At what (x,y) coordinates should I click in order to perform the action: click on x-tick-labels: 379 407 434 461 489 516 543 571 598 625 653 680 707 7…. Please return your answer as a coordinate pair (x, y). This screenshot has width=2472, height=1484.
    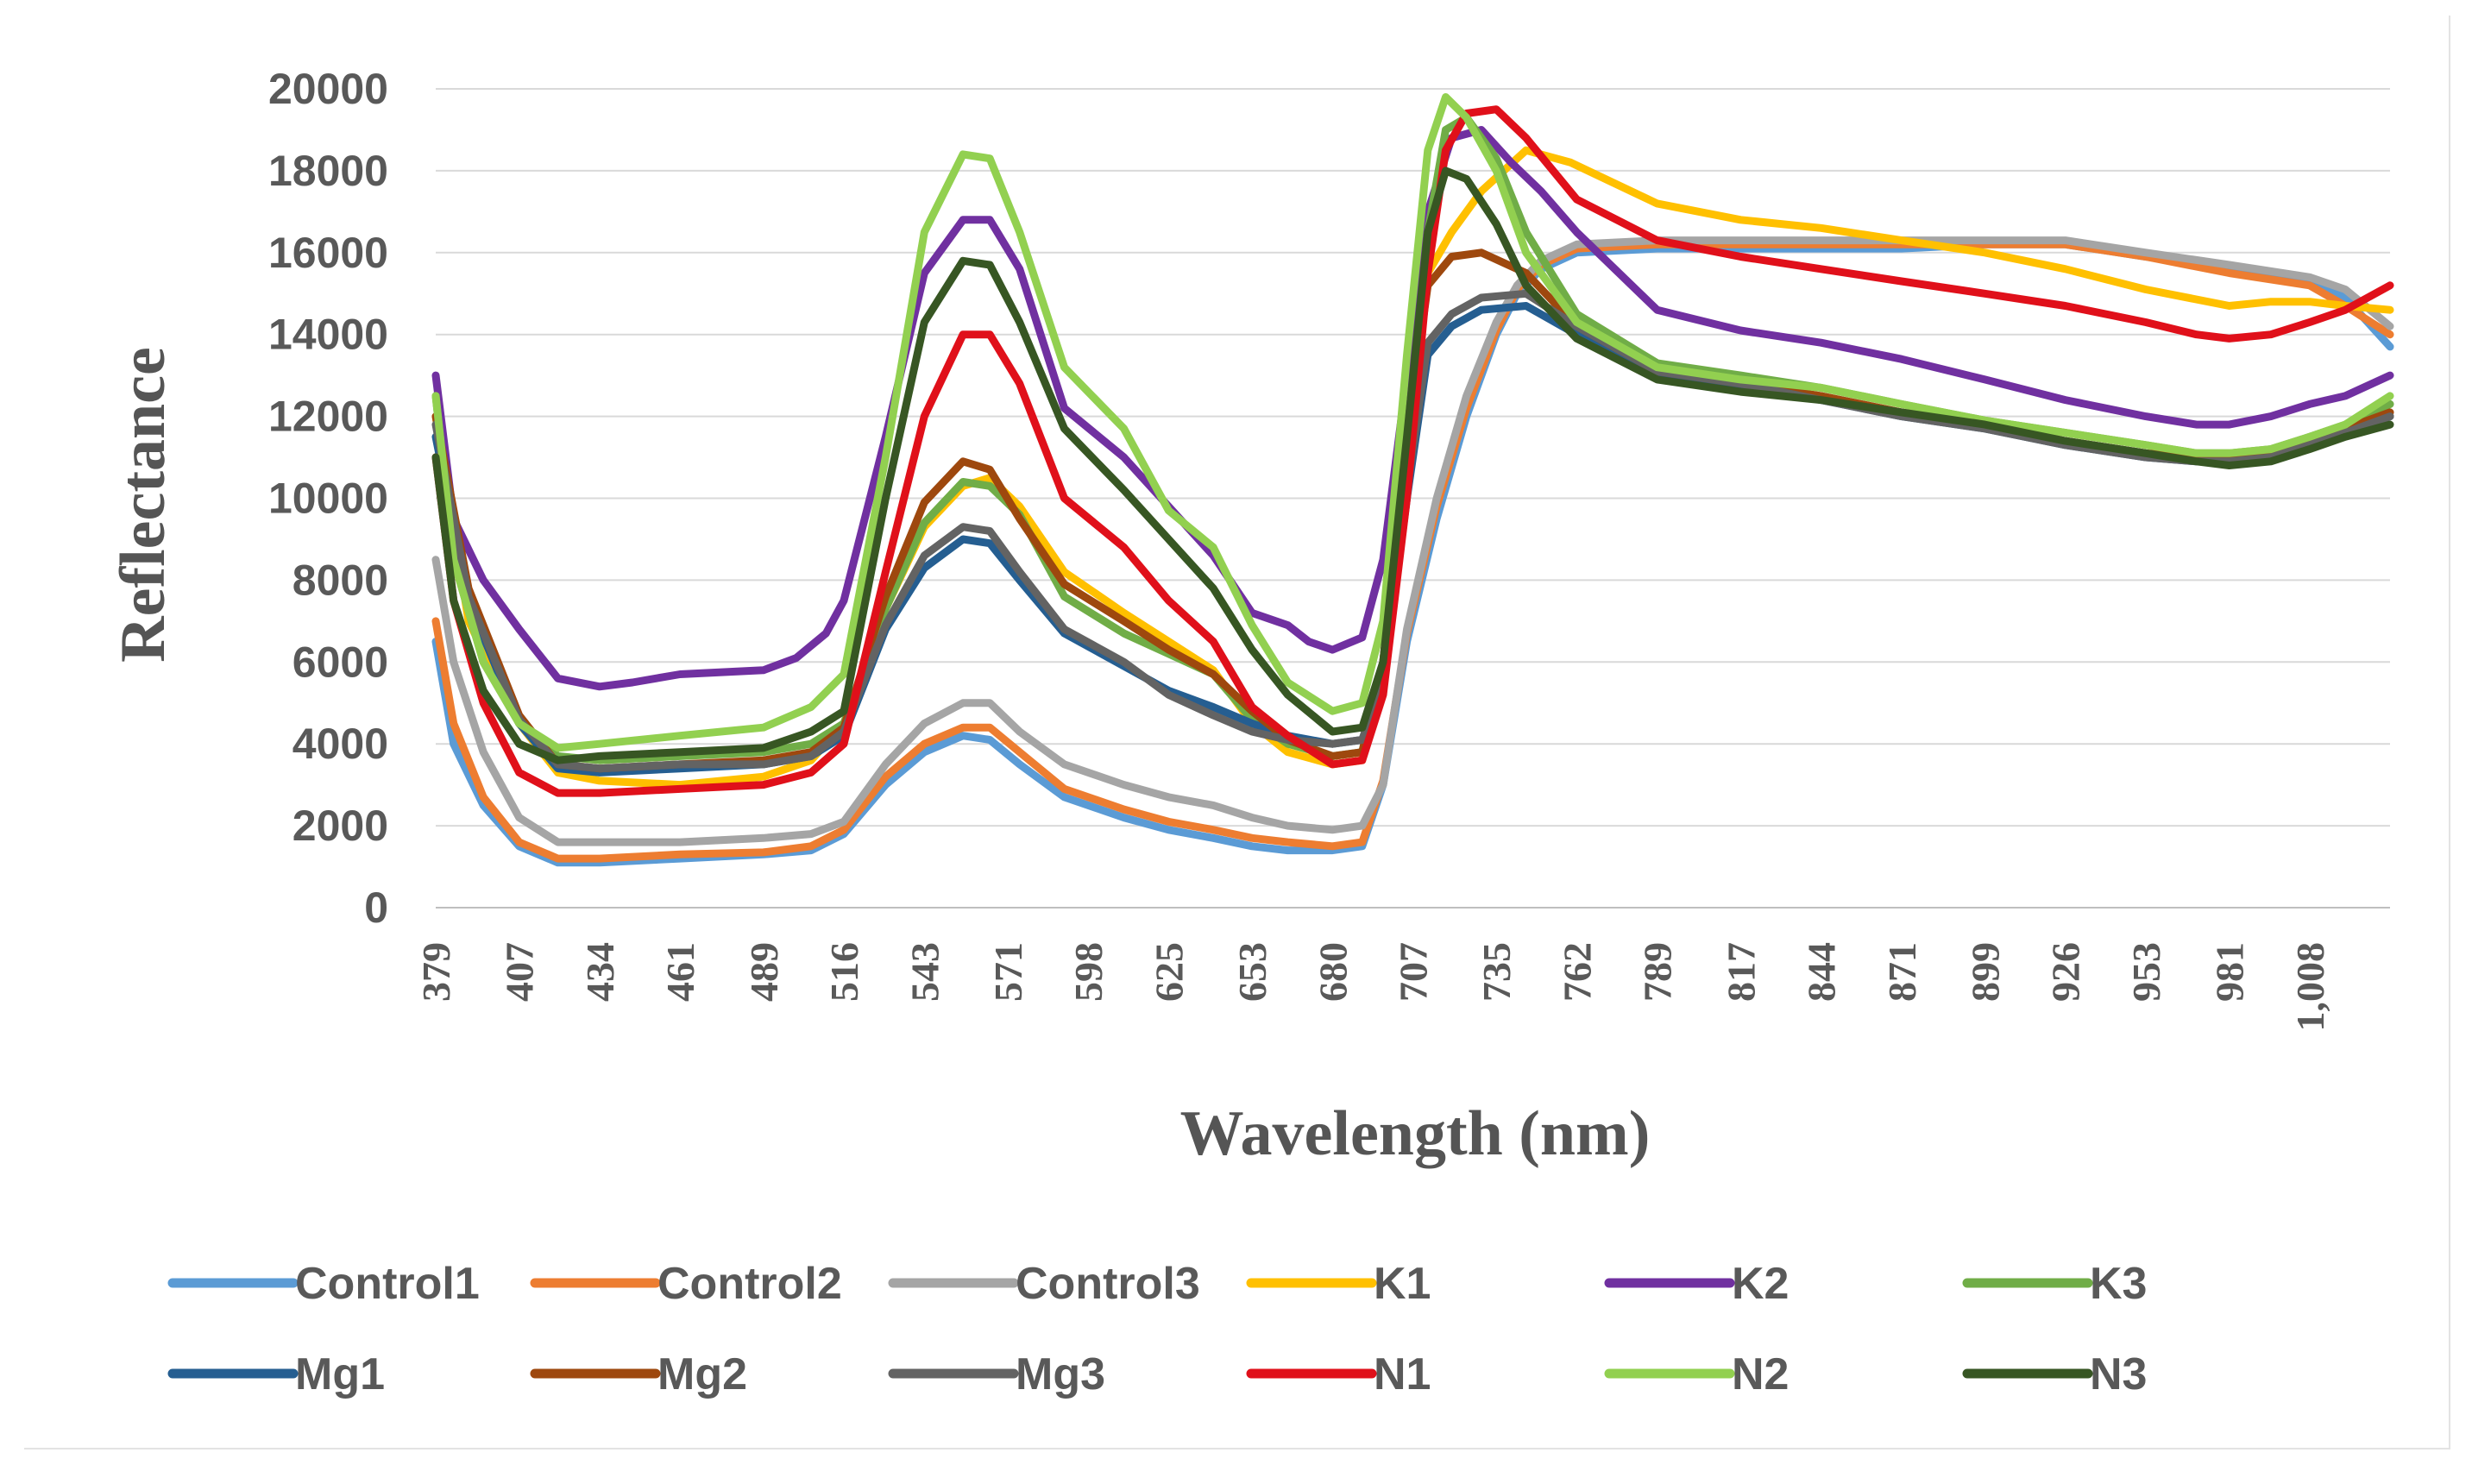
    Looking at the image, I should click on (1373, 987).